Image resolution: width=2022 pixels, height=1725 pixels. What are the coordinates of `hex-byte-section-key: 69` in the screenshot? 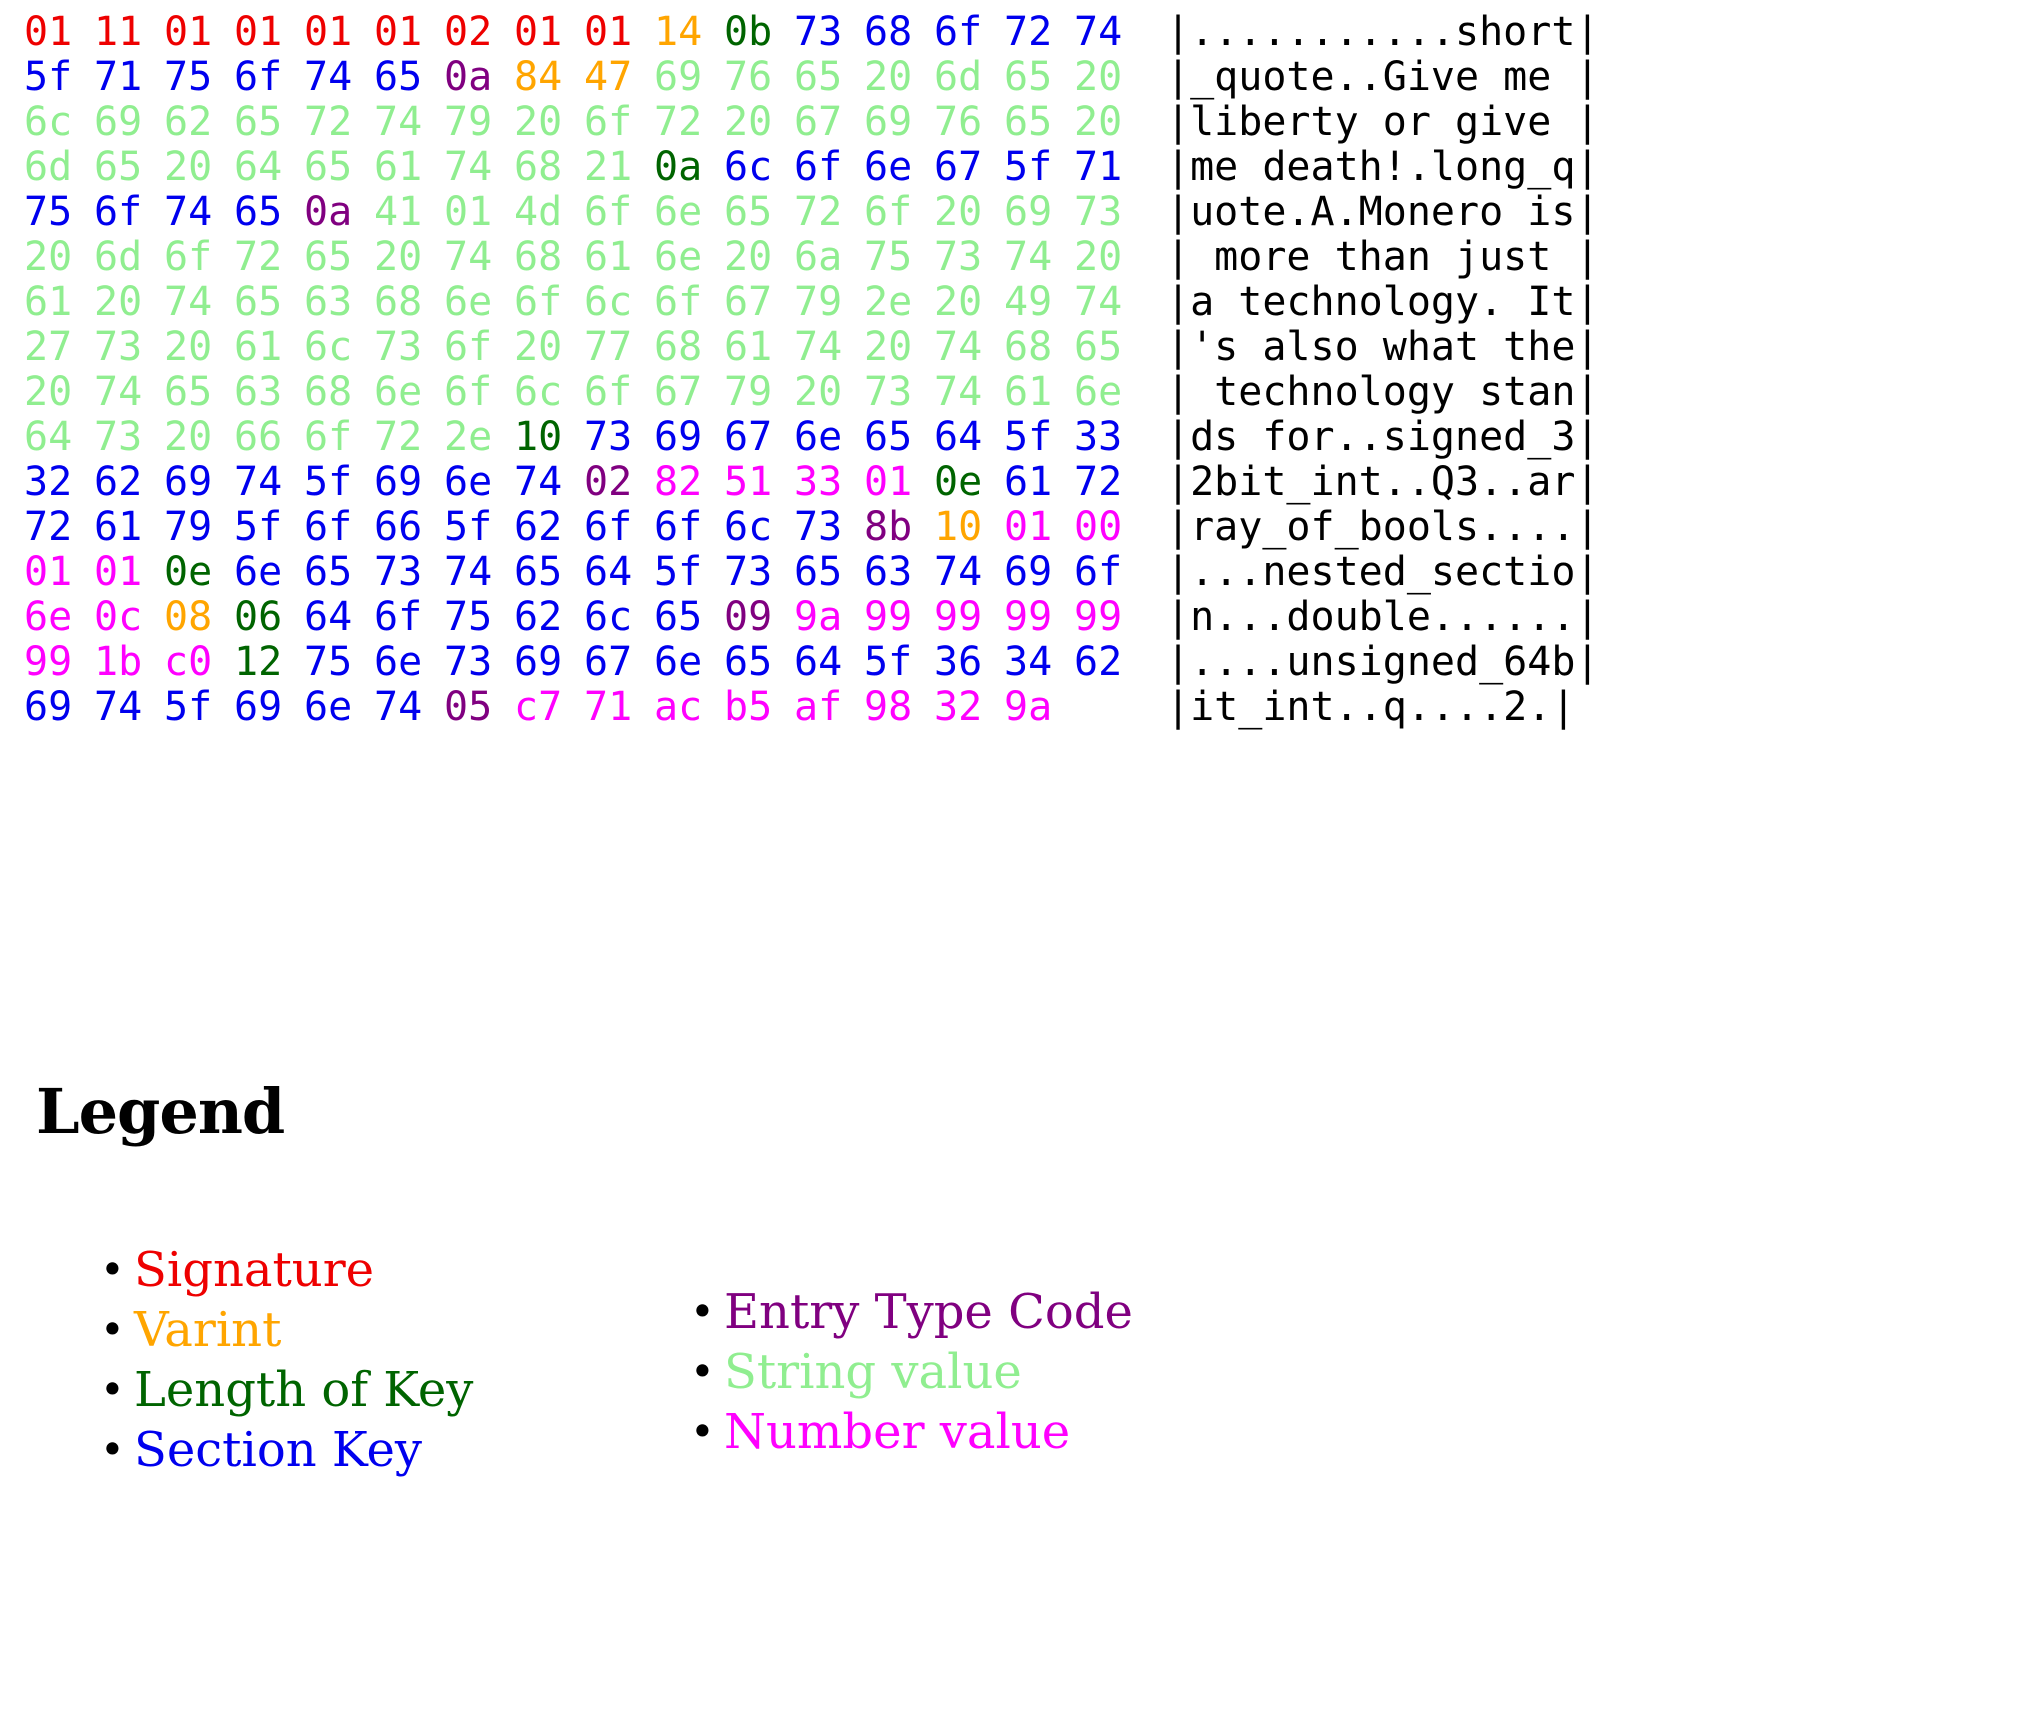 It's located at (678, 437).